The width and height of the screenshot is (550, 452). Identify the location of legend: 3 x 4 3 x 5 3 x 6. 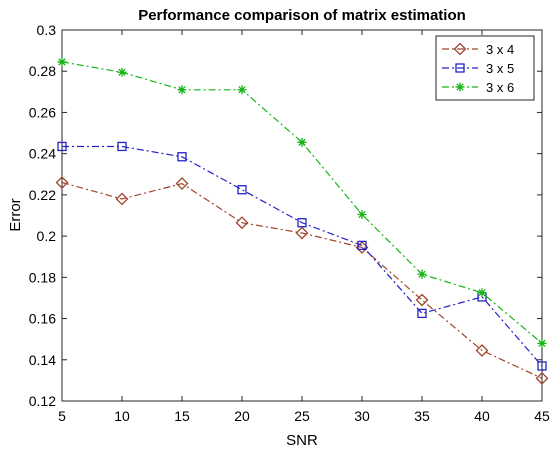
(485, 68).